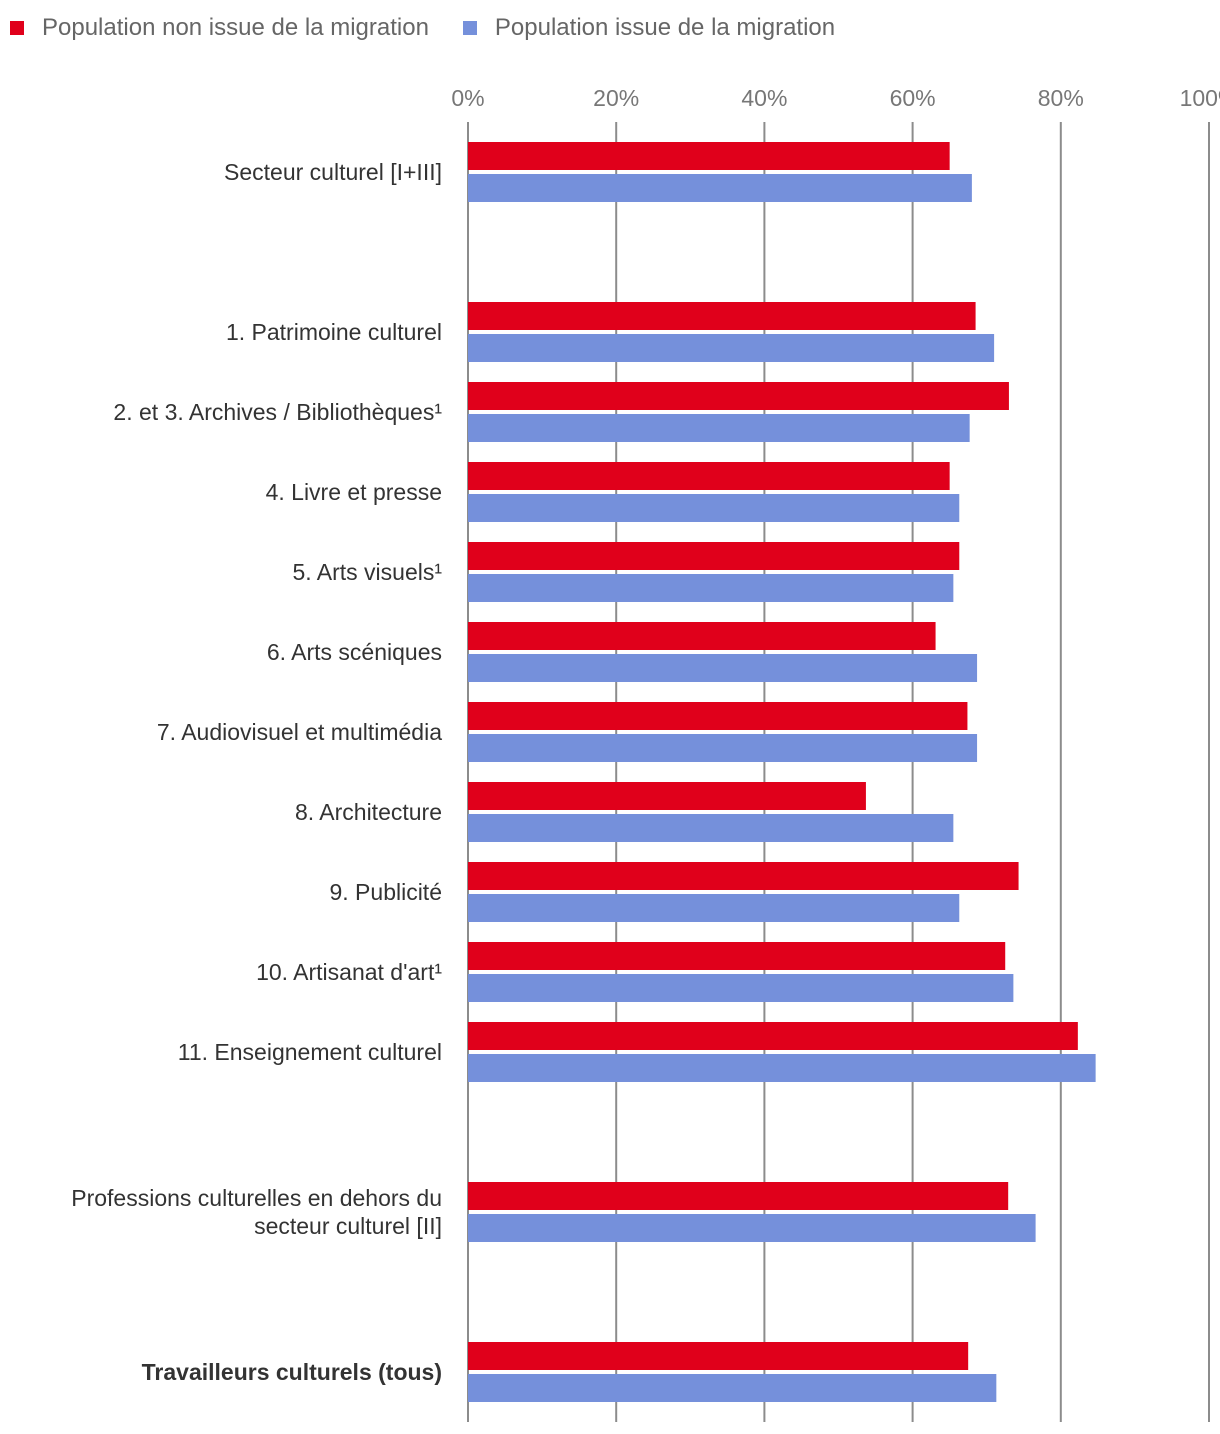  Describe the element at coordinates (467, 98) in the screenshot. I see `x-tick-label: 0%` at that location.